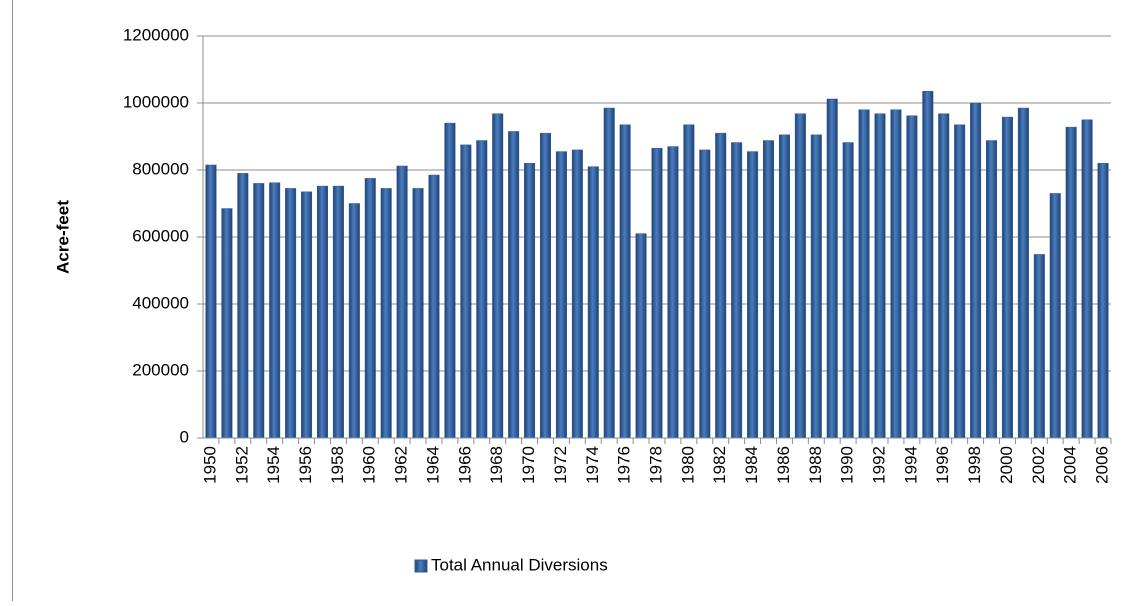 Image resolution: width=1133 pixels, height=606 pixels. I want to click on y-tick-label: 1200000, so click(156, 34).